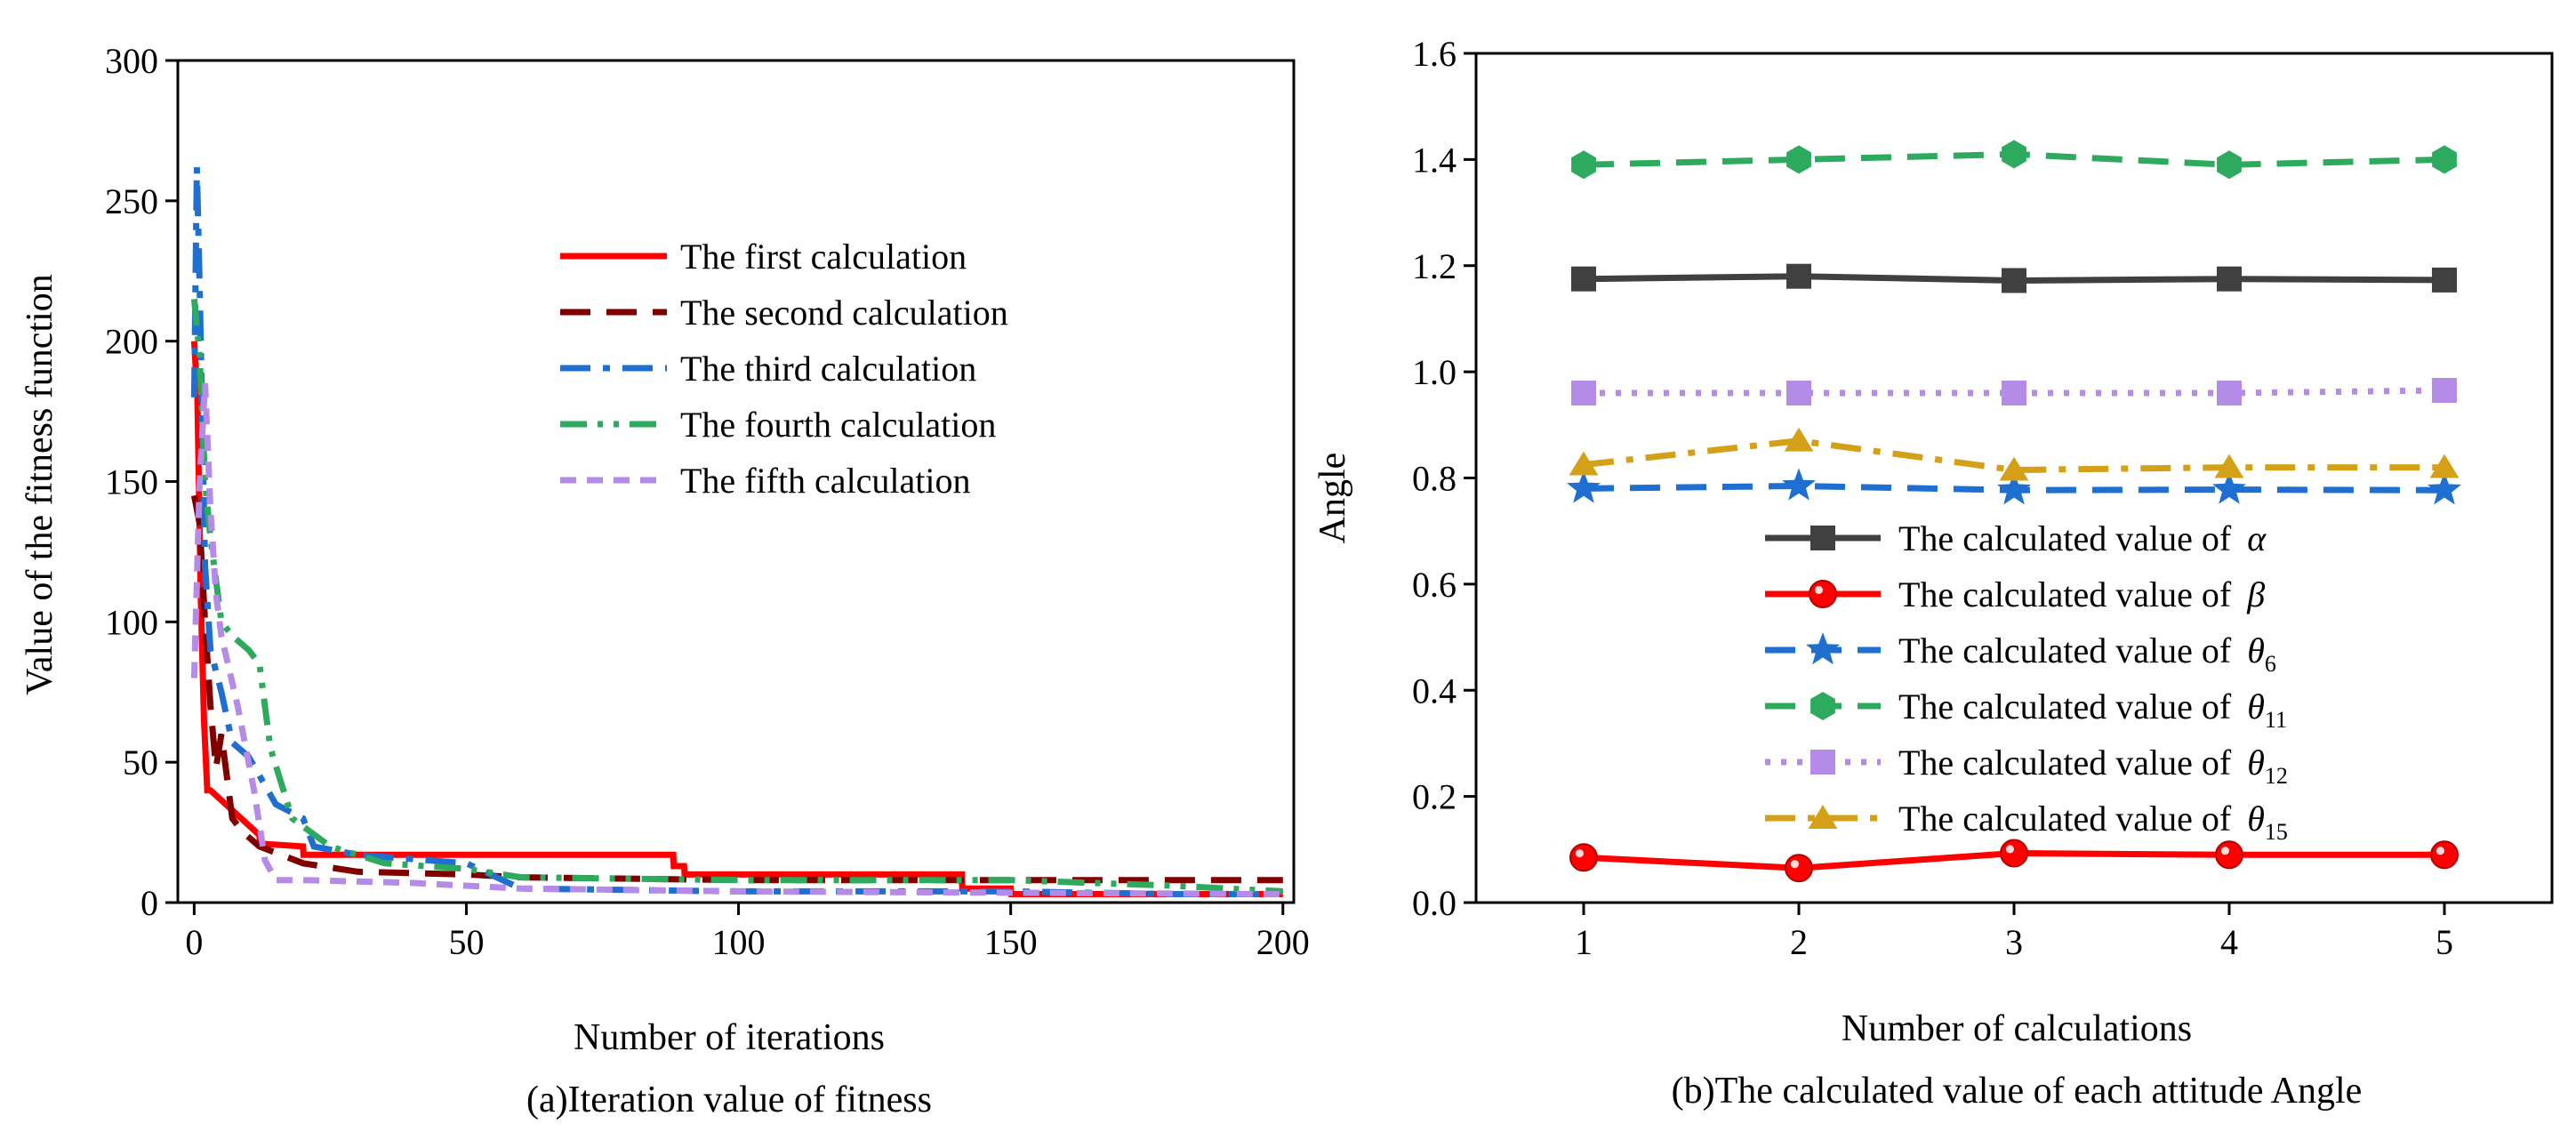  I want to click on chart-b-legend-subscript: 6, so click(2270, 664).